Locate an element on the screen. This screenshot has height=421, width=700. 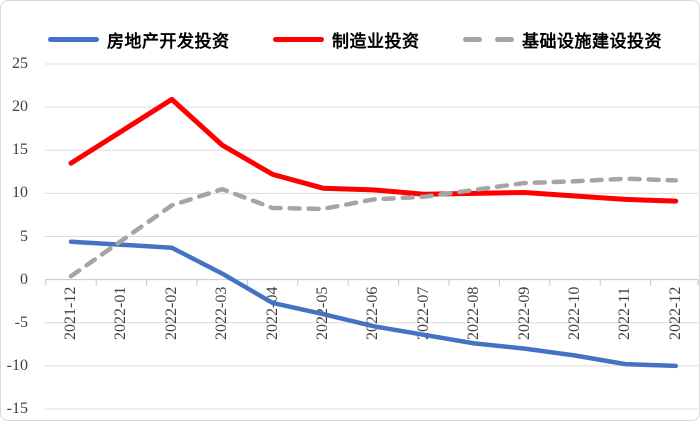
y-axis-tick-label: -15 is located at coordinates (17, 408).